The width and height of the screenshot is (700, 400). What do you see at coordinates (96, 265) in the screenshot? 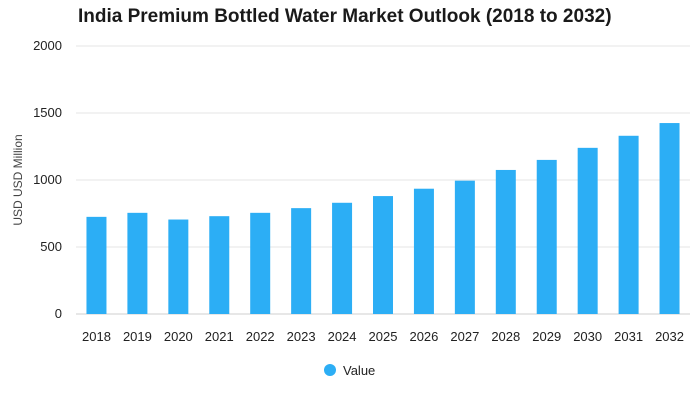
I see `bar-2018` at bounding box center [96, 265].